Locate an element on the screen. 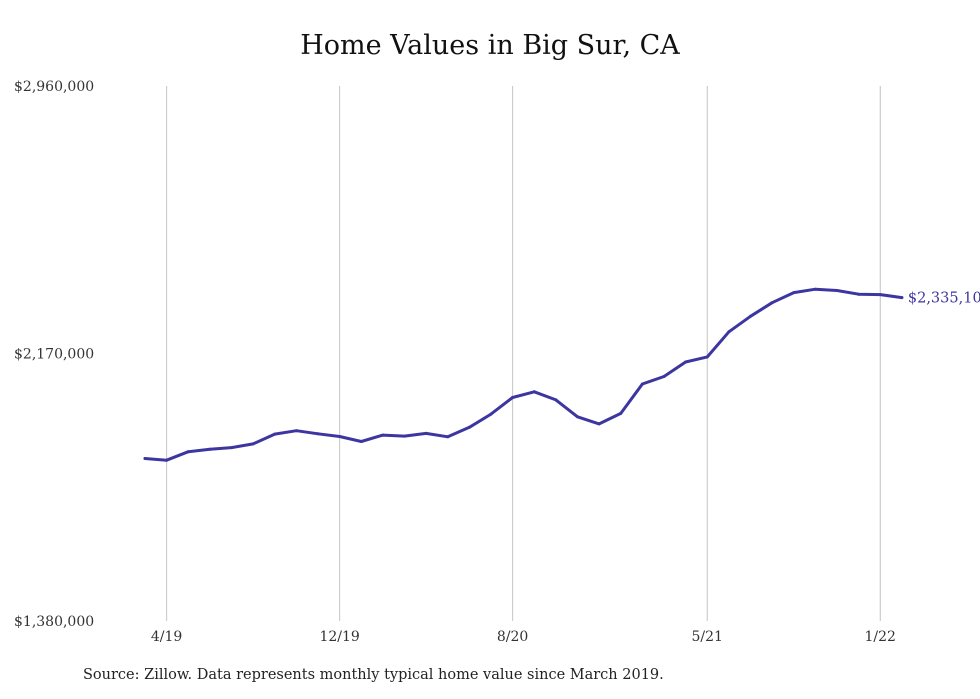  x-tick-label: 1/22 is located at coordinates (880, 637).